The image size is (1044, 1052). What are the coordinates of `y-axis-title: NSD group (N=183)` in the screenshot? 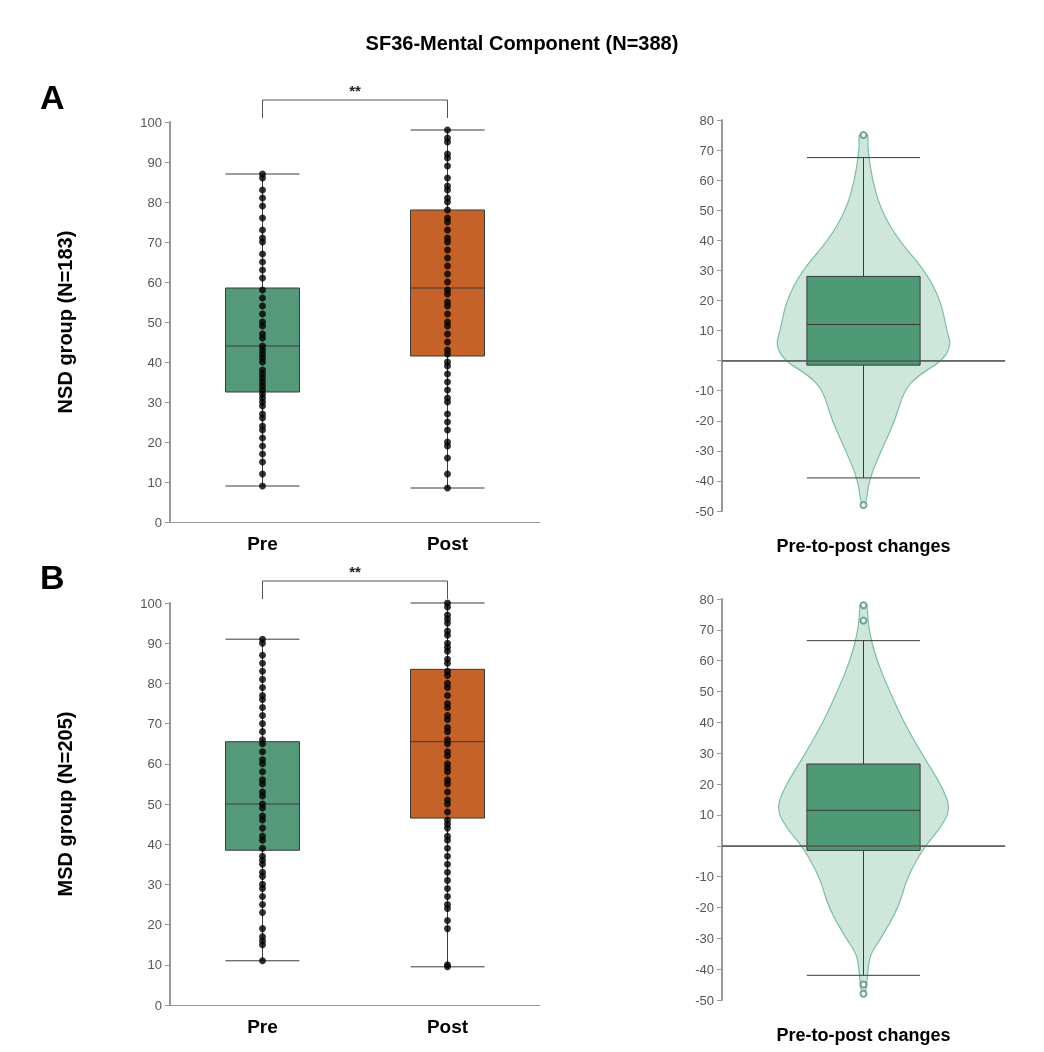 It's located at (65, 322).